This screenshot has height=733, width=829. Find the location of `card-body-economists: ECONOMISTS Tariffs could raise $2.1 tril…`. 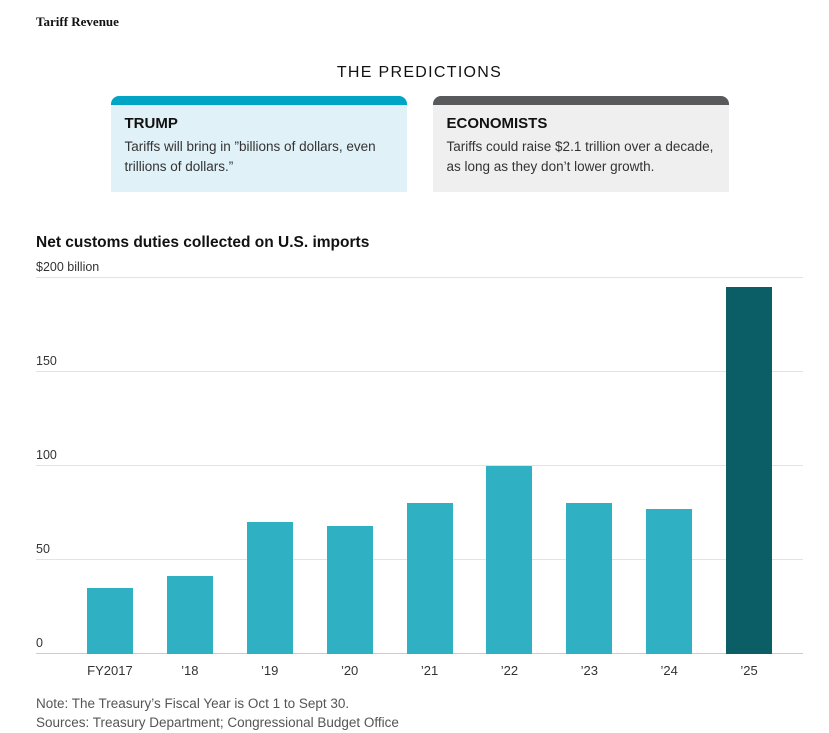

card-body-economists: ECONOMISTS Tariffs could raise $2.1 tril… is located at coordinates (580, 148).